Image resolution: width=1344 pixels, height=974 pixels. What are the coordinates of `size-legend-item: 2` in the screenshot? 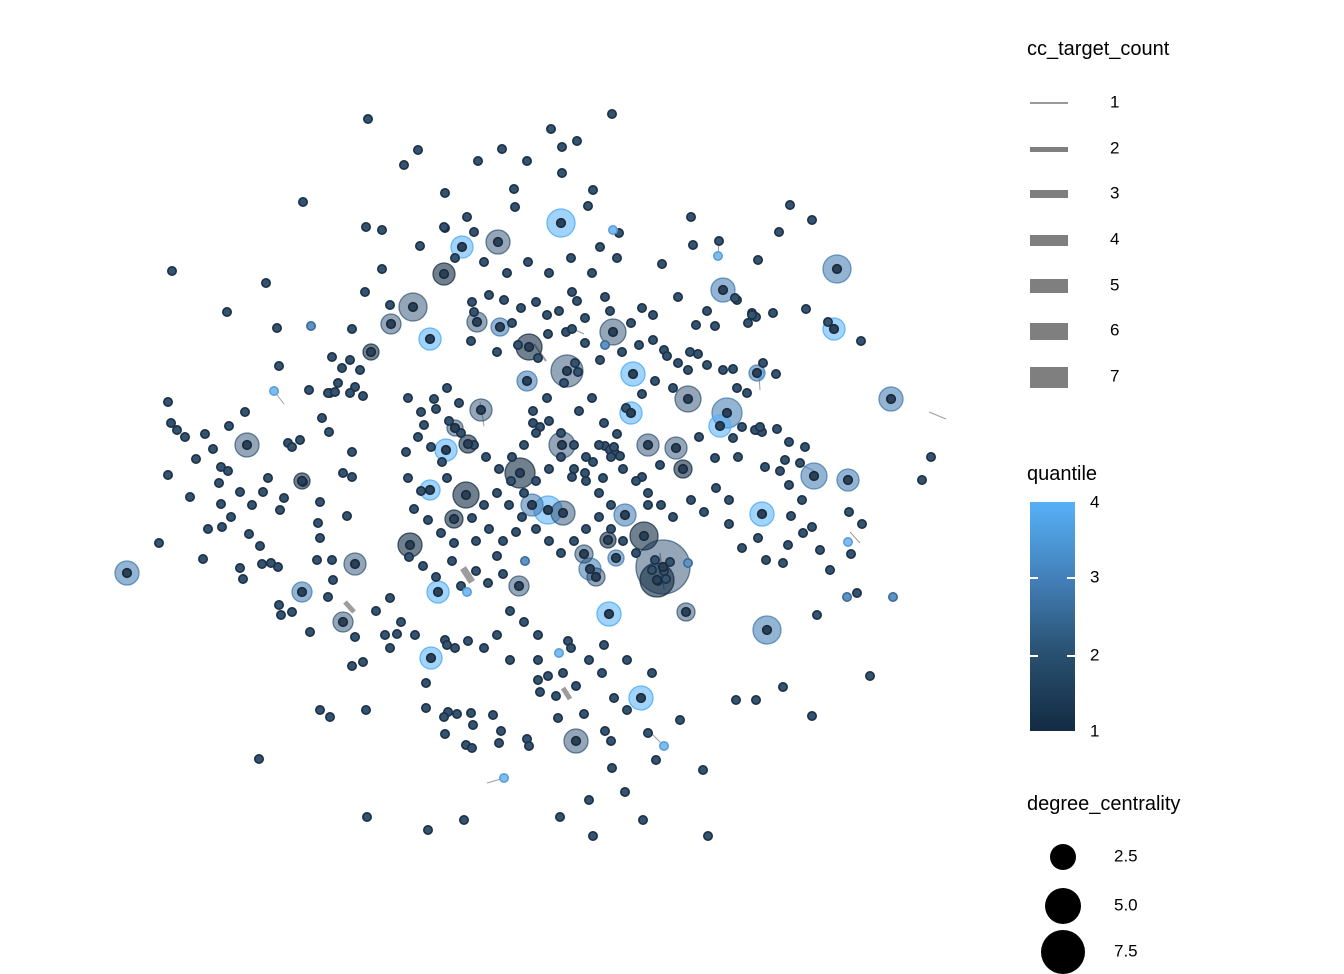 It's located at (1074, 149).